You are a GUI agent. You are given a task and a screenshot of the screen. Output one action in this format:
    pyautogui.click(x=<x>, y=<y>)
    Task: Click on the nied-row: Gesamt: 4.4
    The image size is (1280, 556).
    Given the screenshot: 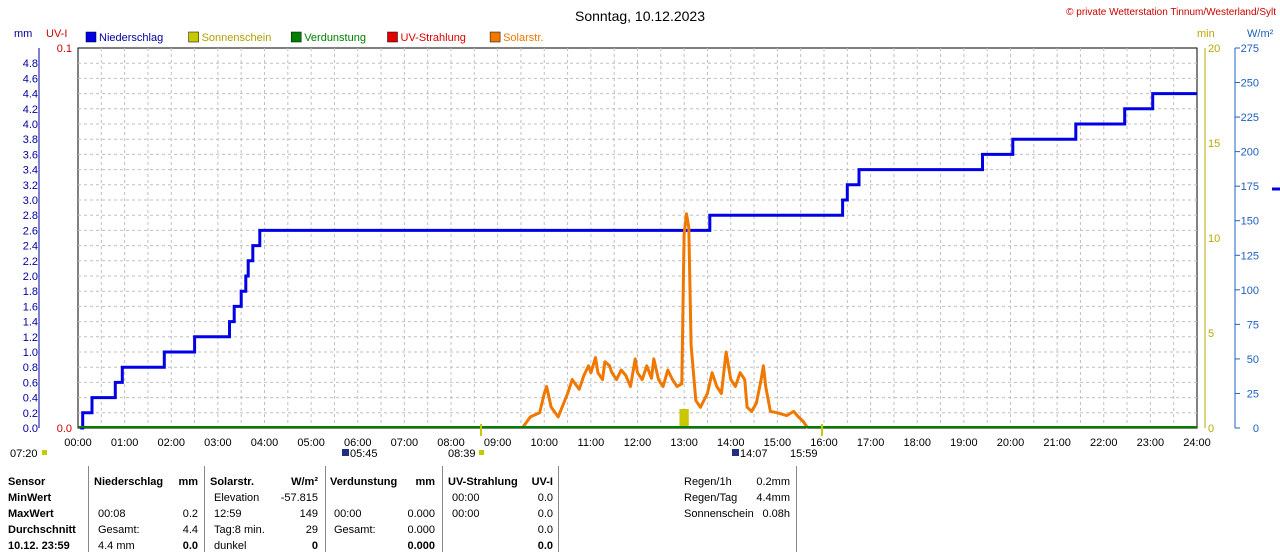 What is the action you would take?
    pyautogui.click(x=146, y=532)
    